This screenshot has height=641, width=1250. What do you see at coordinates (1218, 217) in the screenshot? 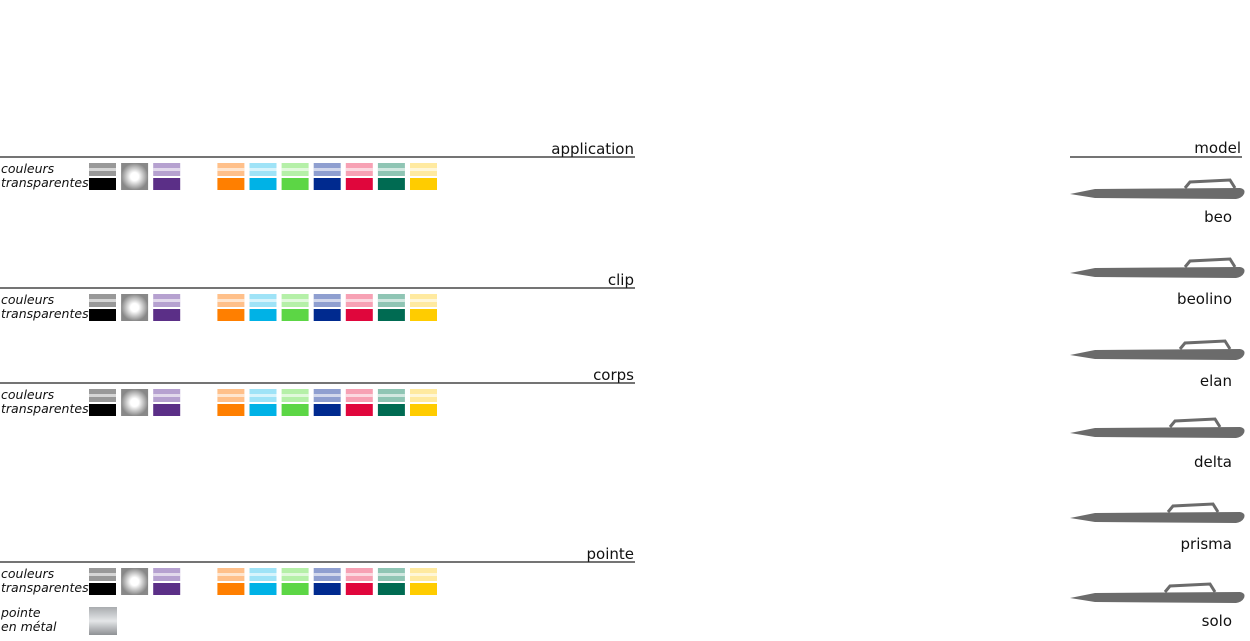
I see `model-name: beo` at bounding box center [1218, 217].